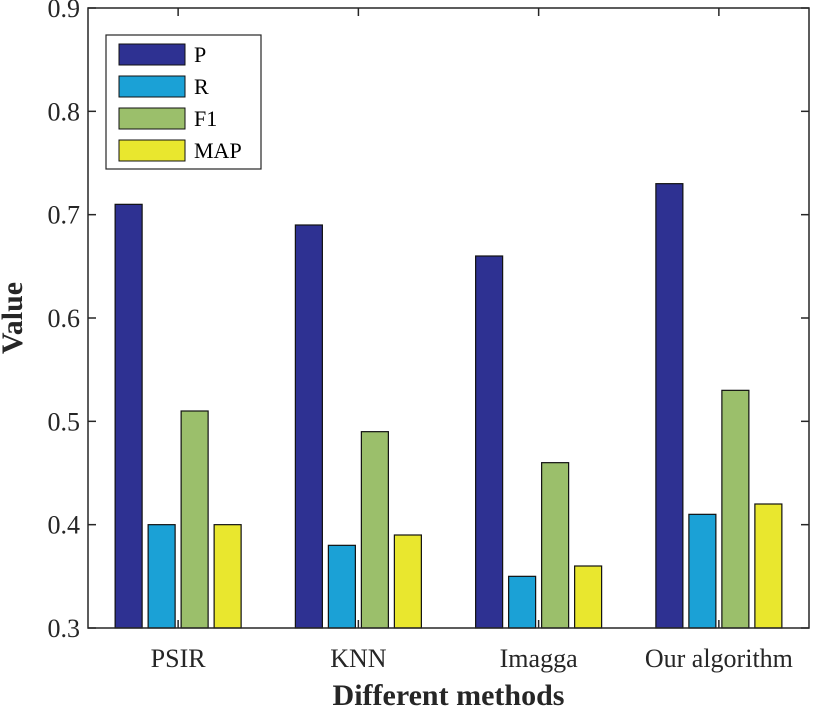 This screenshot has width=821, height=709. What do you see at coordinates (183, 102) in the screenshot?
I see `legend: PR F1 MAP` at bounding box center [183, 102].